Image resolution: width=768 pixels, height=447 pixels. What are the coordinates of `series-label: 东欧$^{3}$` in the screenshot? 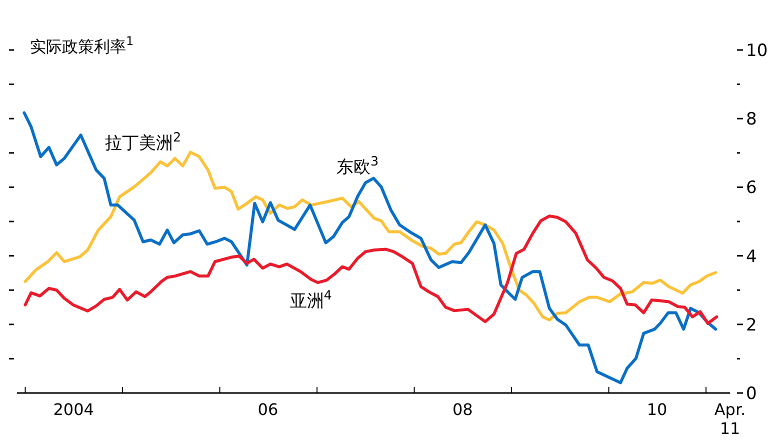 It's located at (357, 166).